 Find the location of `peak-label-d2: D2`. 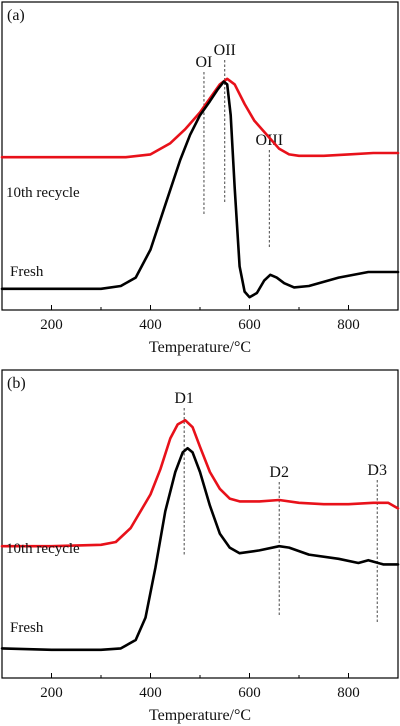

peak-label-d2: D2 is located at coordinates (279, 472).